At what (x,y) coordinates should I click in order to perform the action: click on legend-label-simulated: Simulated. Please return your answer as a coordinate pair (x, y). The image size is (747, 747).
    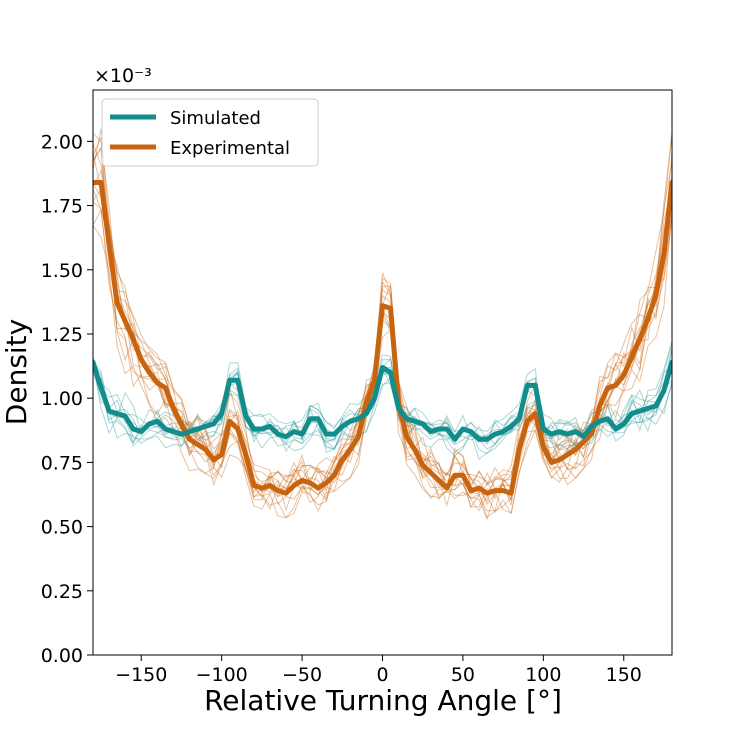
    Looking at the image, I should click on (215, 118).